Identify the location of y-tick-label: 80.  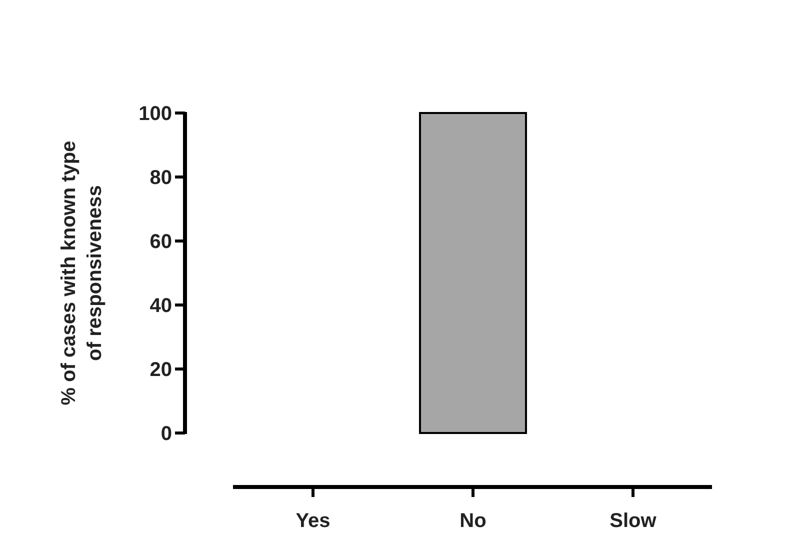
(161, 178).